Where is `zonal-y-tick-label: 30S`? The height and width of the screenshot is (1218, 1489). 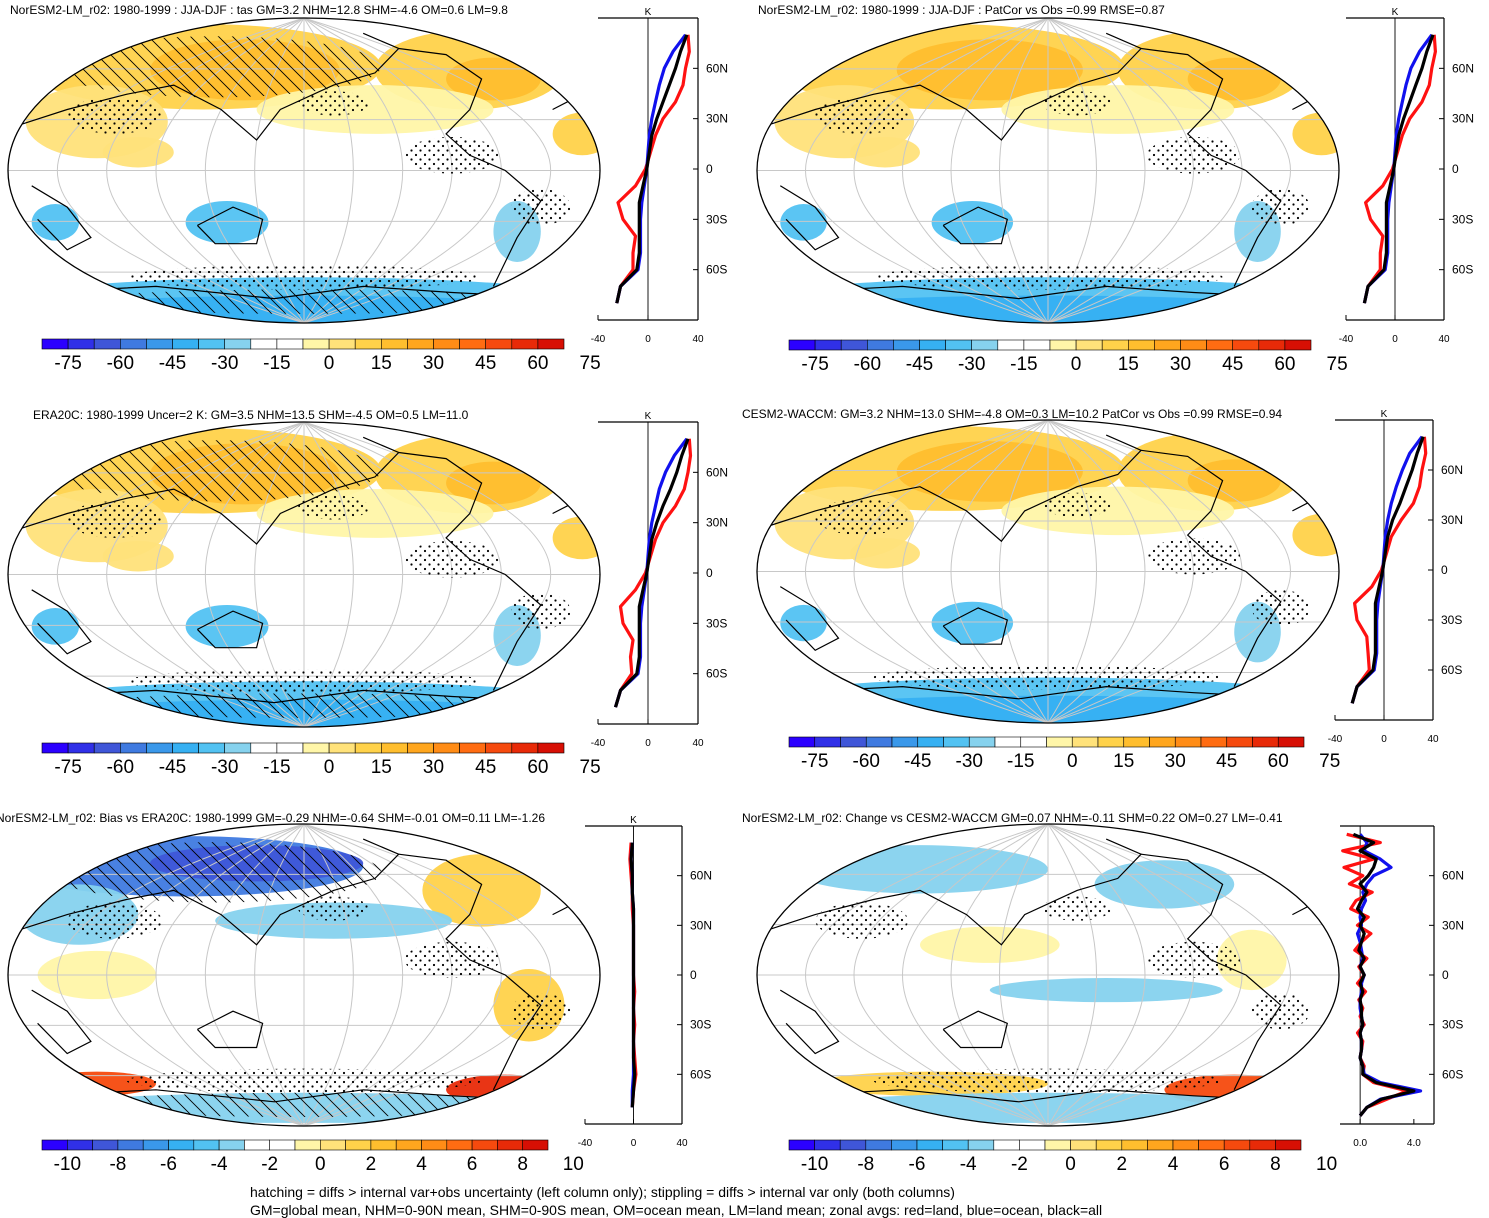 zonal-y-tick-label: 30S is located at coordinates (716, 219).